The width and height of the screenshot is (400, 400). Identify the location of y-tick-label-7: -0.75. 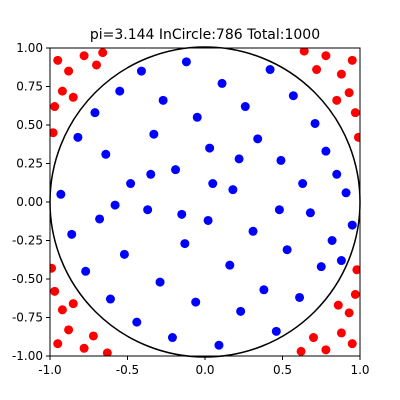
(27, 318).